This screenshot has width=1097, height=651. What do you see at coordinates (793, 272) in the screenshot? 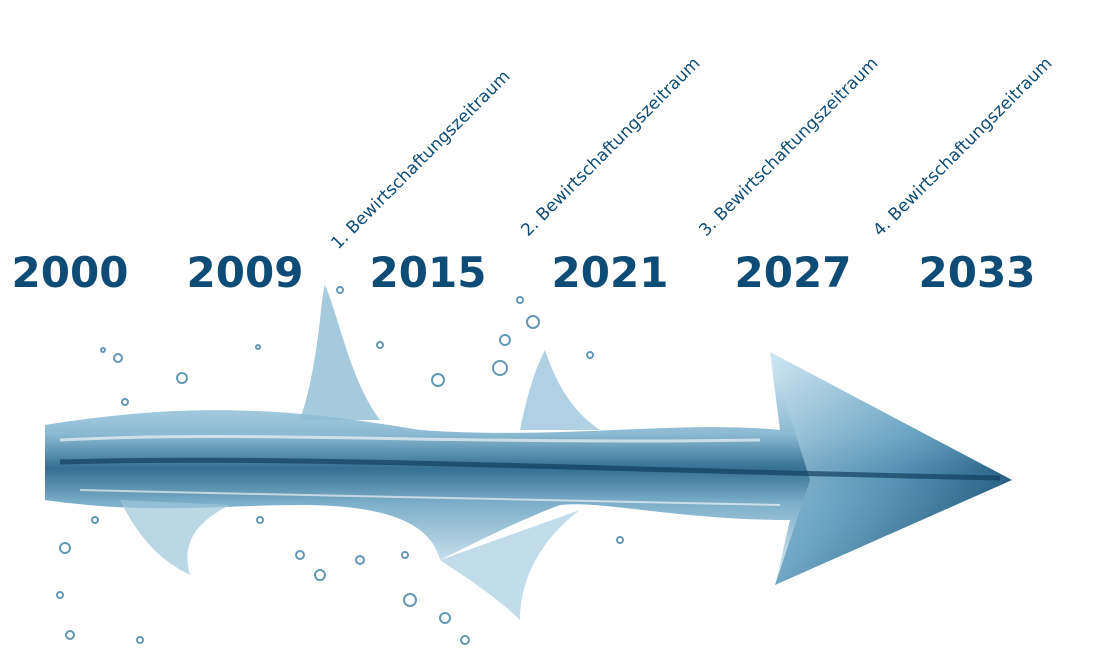
I see `year: 2027` at bounding box center [793, 272].